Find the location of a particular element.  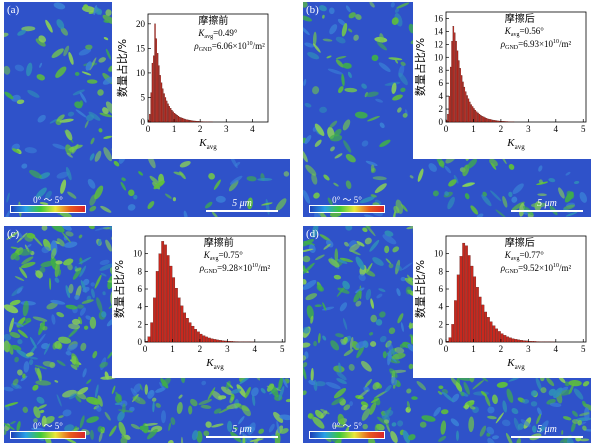

panel-label: (a) is located at coordinates (13, 10).